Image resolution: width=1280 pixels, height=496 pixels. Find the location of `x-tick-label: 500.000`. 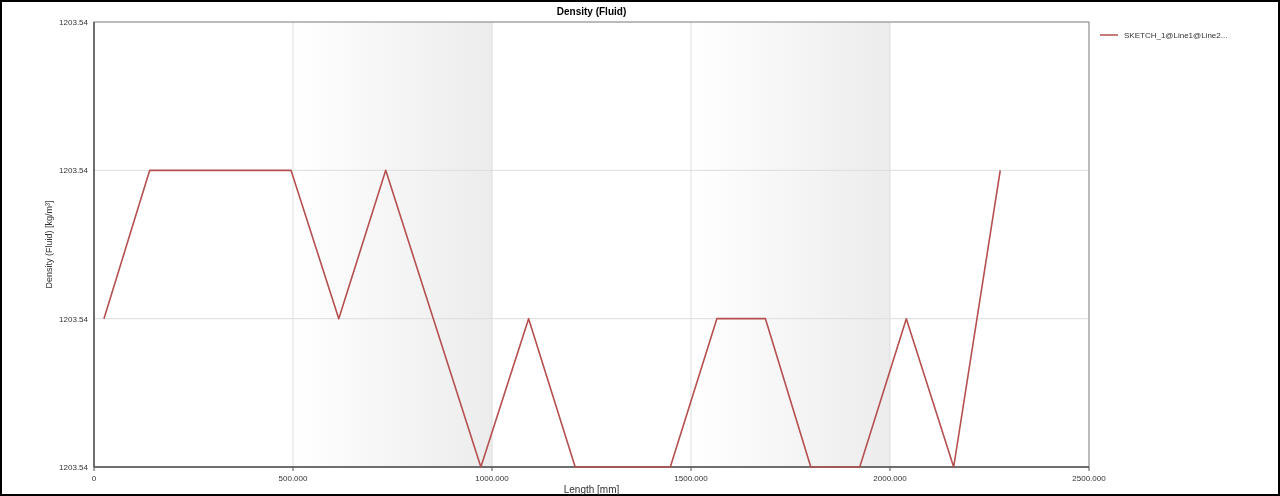

x-tick-label: 500.000 is located at coordinates (293, 478).